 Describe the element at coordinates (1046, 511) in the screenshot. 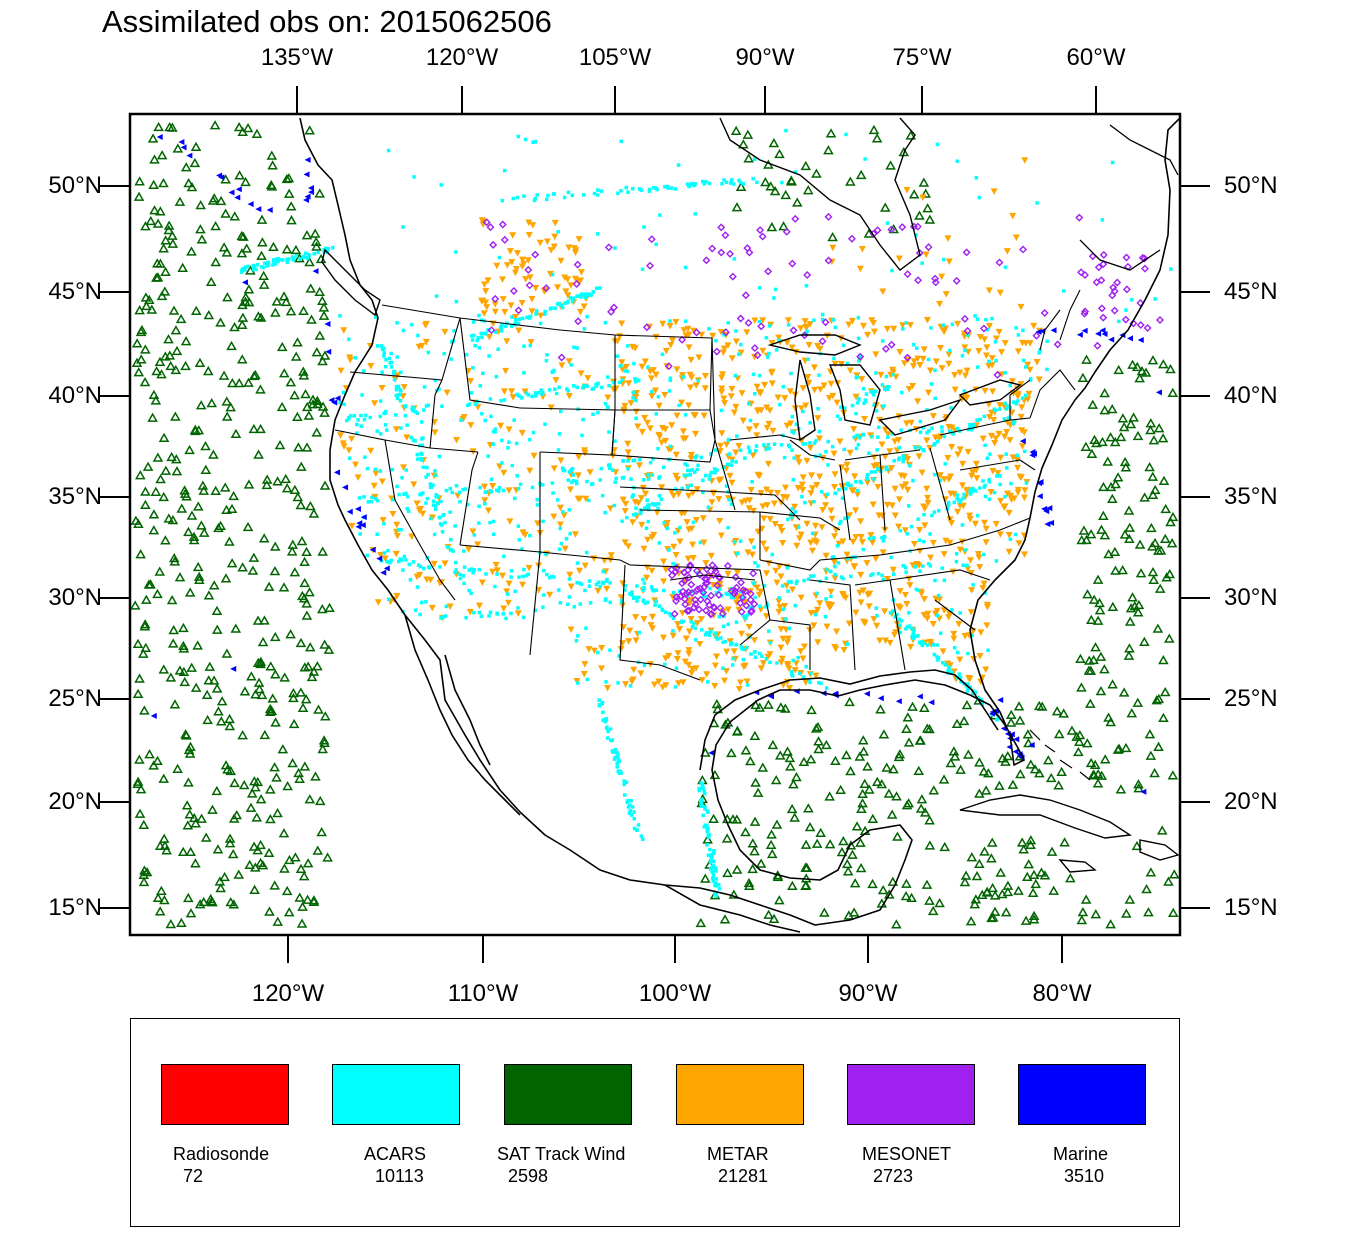

I see `marine-marker` at that location.